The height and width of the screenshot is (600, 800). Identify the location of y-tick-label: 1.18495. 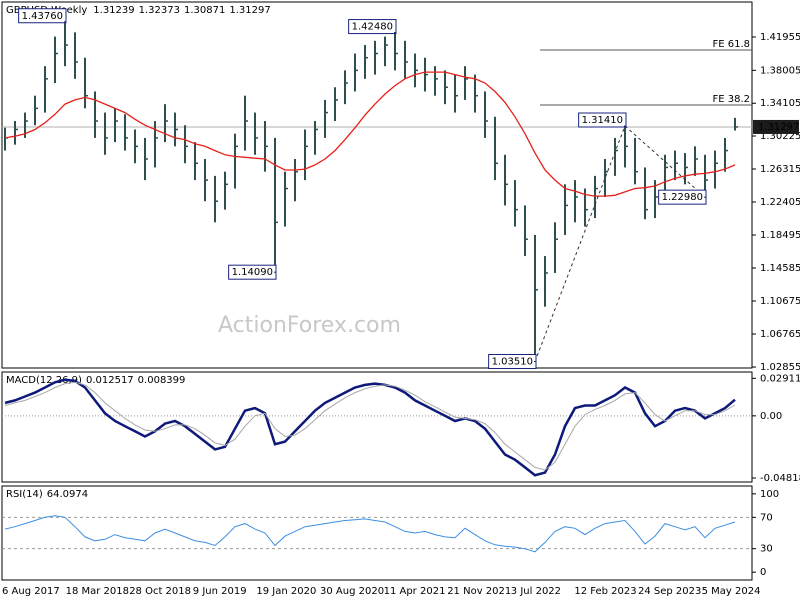
(780, 235).